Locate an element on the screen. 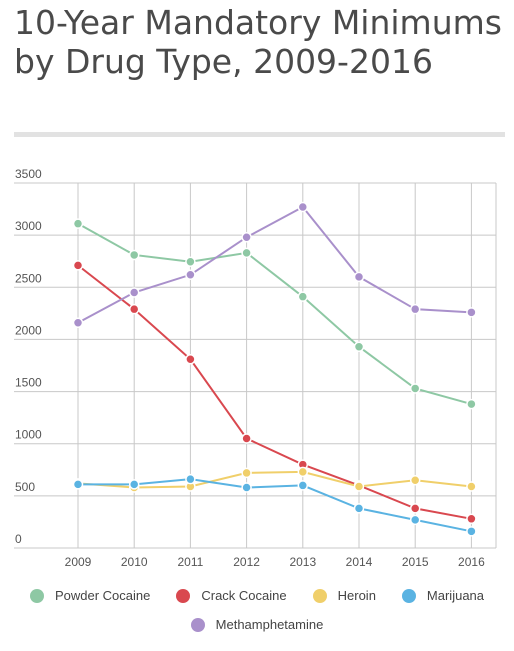 The height and width of the screenshot is (651, 514). x-tick-label: 2012 is located at coordinates (246, 562).